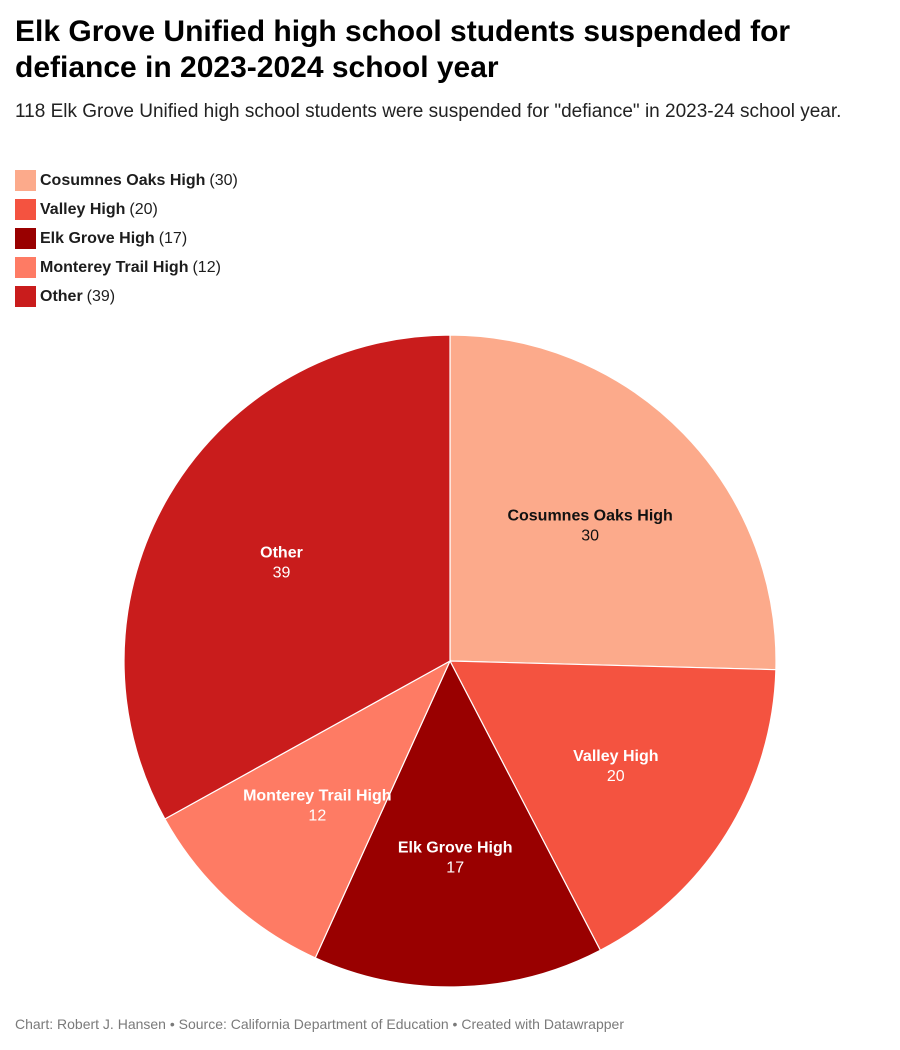 The height and width of the screenshot is (1050, 900). Describe the element at coordinates (282, 573) in the screenshot. I see `slice-label-value: 39` at that location.